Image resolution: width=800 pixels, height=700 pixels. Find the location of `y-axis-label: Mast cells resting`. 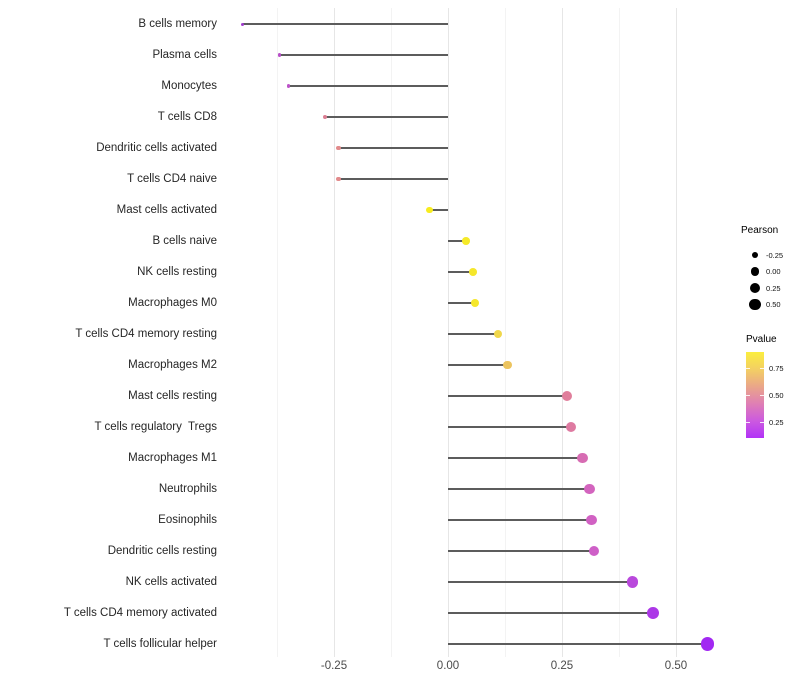

y-axis-label: Mast cells resting is located at coordinates (172, 396).